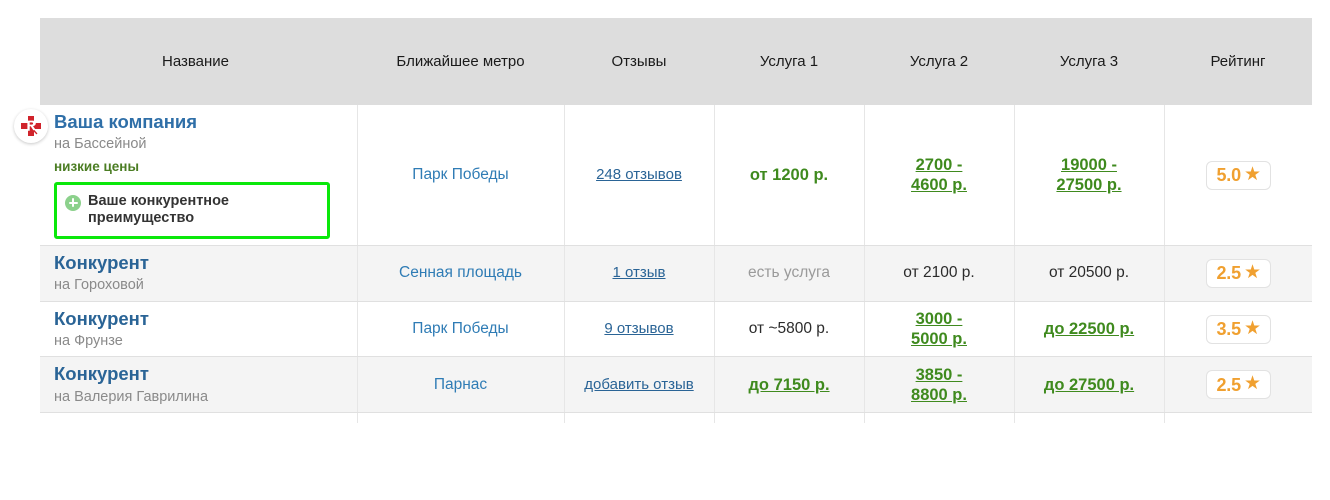 The height and width of the screenshot is (500, 1330). I want to click on service-1-value: до 7150 р., so click(789, 384).